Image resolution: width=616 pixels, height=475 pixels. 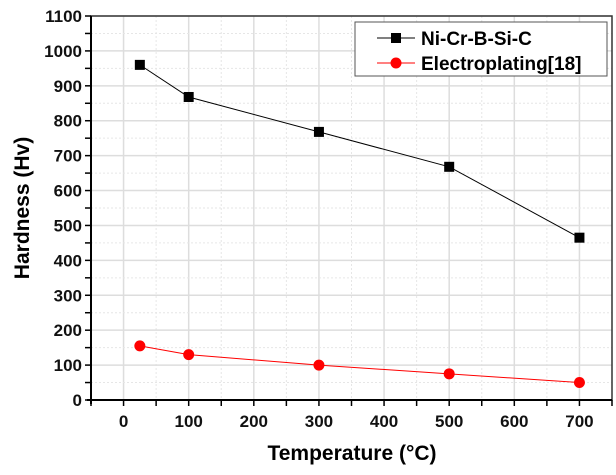 I want to click on y-tick-label: 0, so click(x=77, y=400).